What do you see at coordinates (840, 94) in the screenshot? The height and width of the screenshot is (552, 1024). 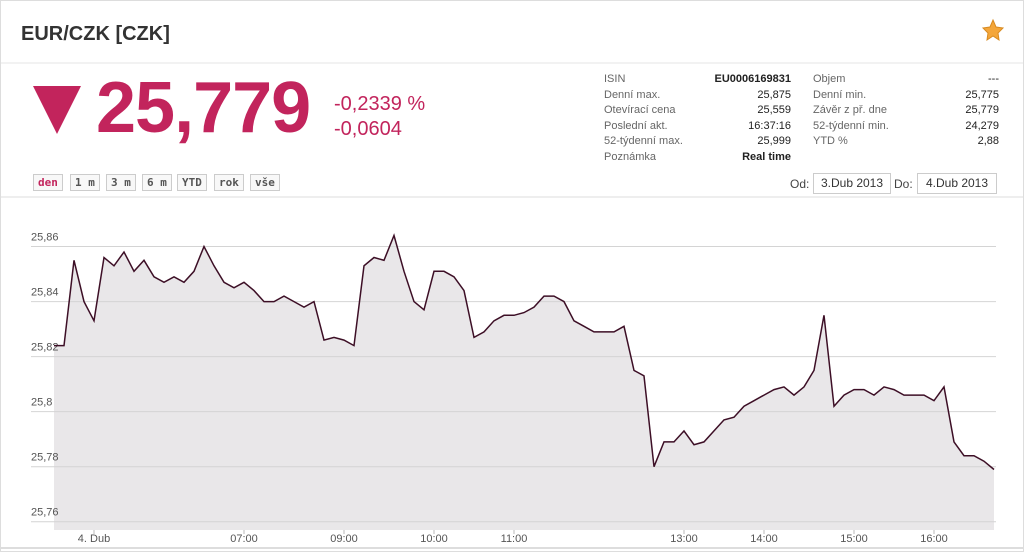 I see `info-label: Denní min.` at bounding box center [840, 94].